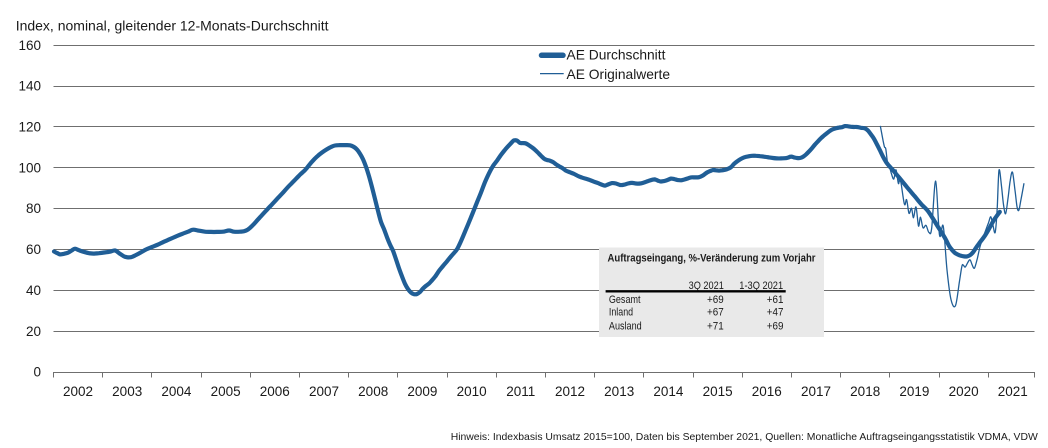  What do you see at coordinates (775, 300) in the screenshot?
I see `svg-text: +61` at bounding box center [775, 300].